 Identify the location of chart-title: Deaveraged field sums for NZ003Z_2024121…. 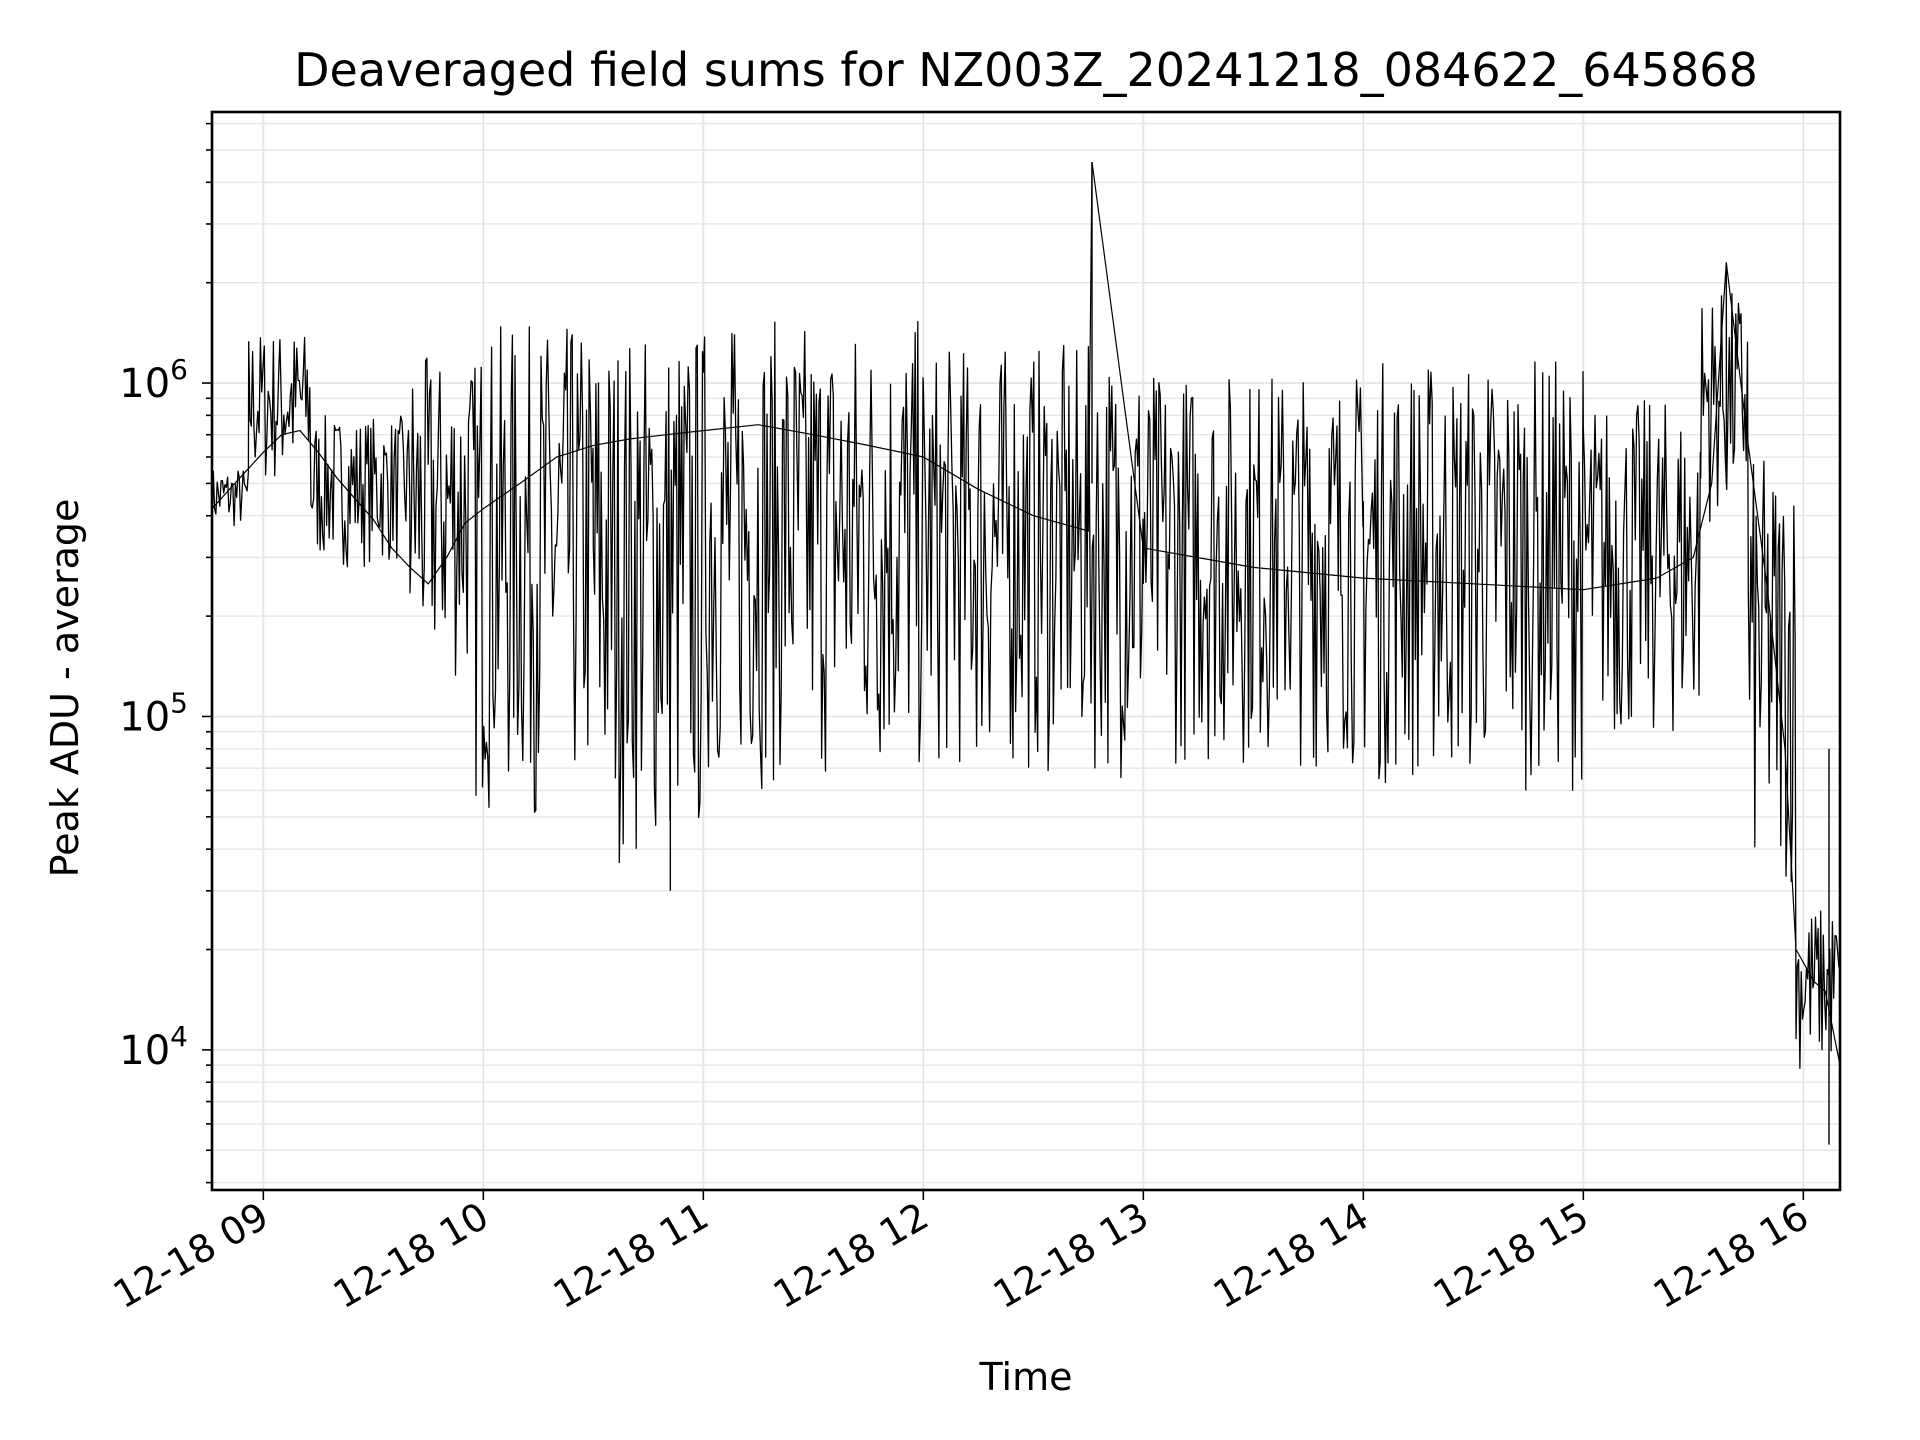
(1026, 70).